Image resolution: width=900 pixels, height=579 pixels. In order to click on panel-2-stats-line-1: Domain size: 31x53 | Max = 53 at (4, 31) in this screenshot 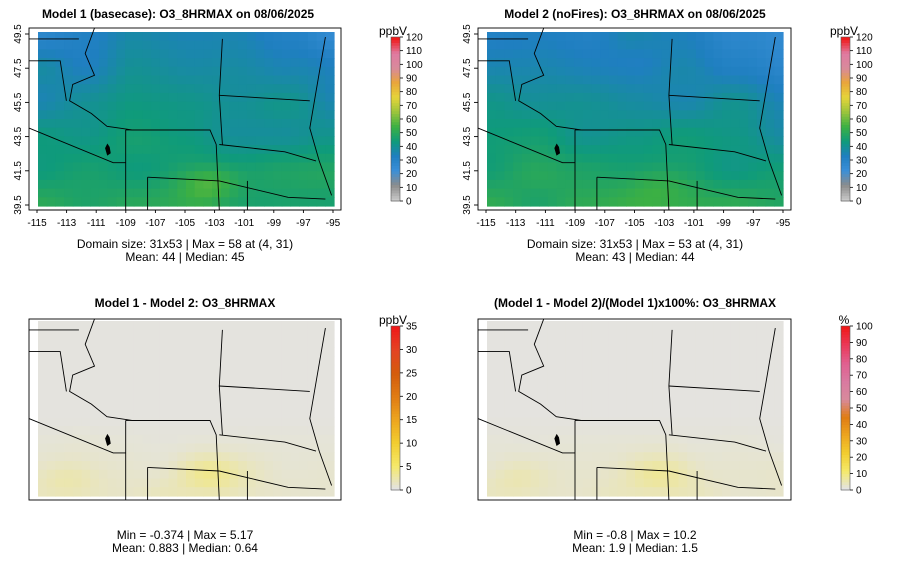, I will do `click(635, 244)`.